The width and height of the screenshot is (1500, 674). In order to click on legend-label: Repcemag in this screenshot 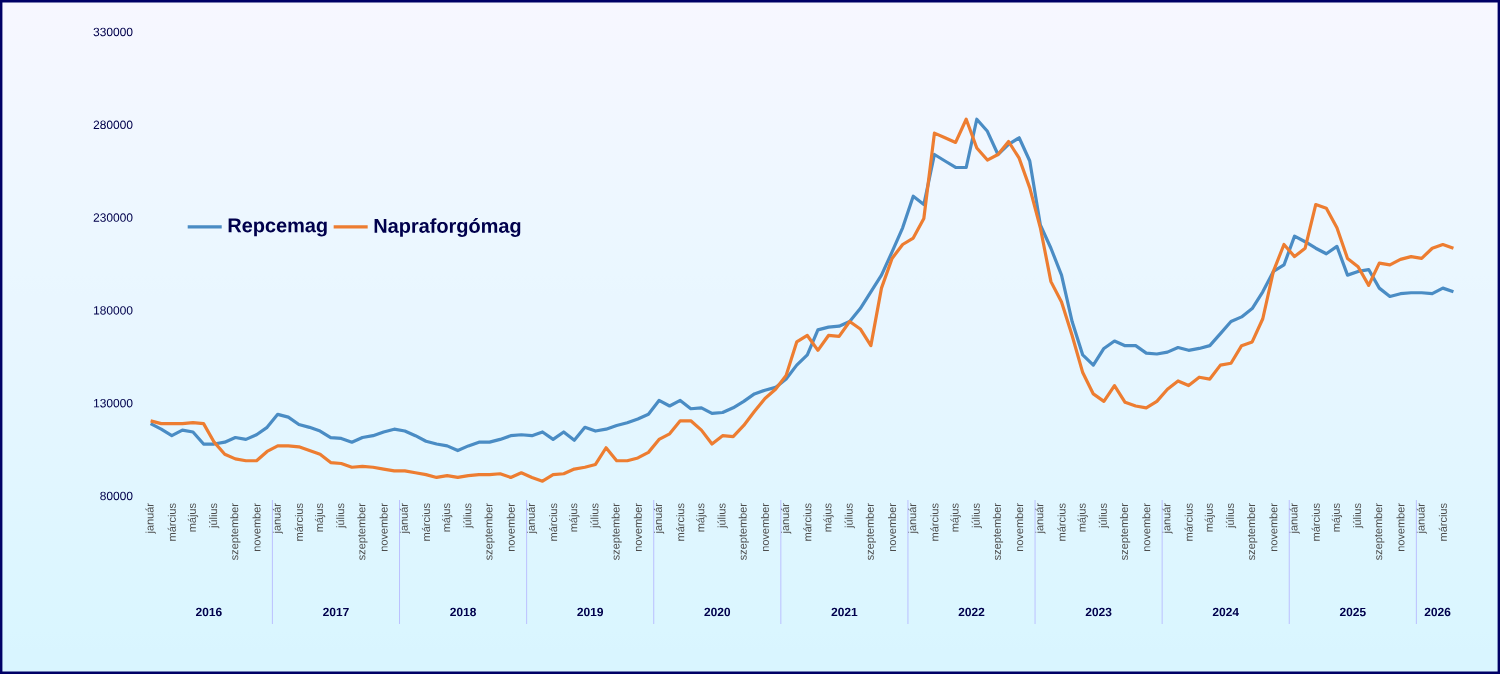, I will do `click(277, 227)`.